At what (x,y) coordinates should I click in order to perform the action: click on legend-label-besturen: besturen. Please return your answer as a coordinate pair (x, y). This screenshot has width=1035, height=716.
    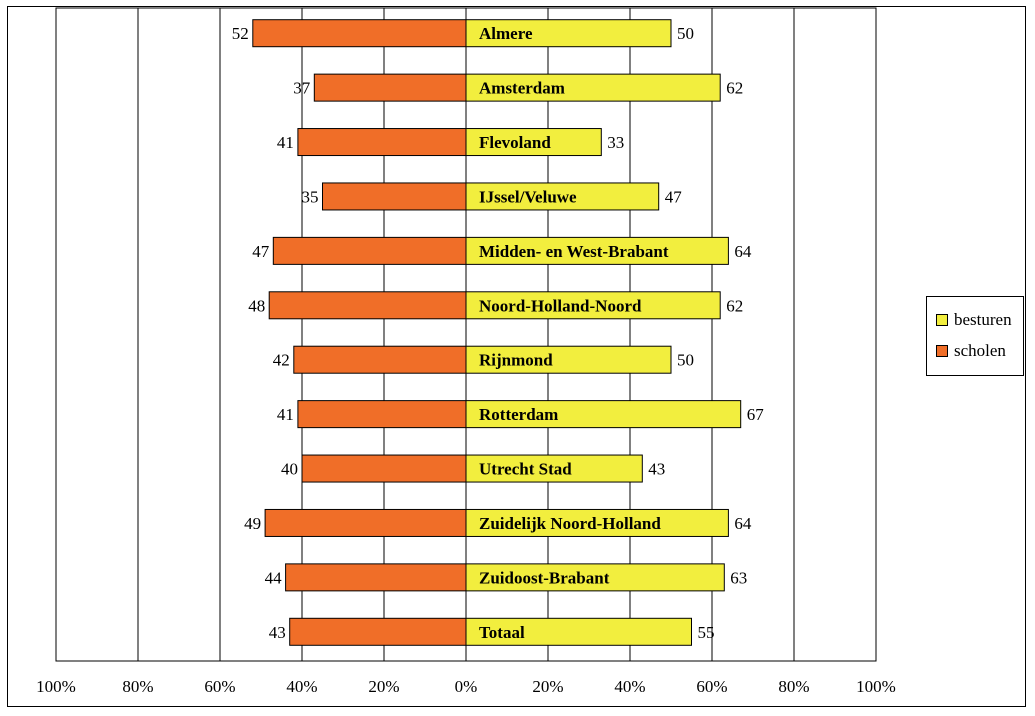
    Looking at the image, I should click on (983, 319).